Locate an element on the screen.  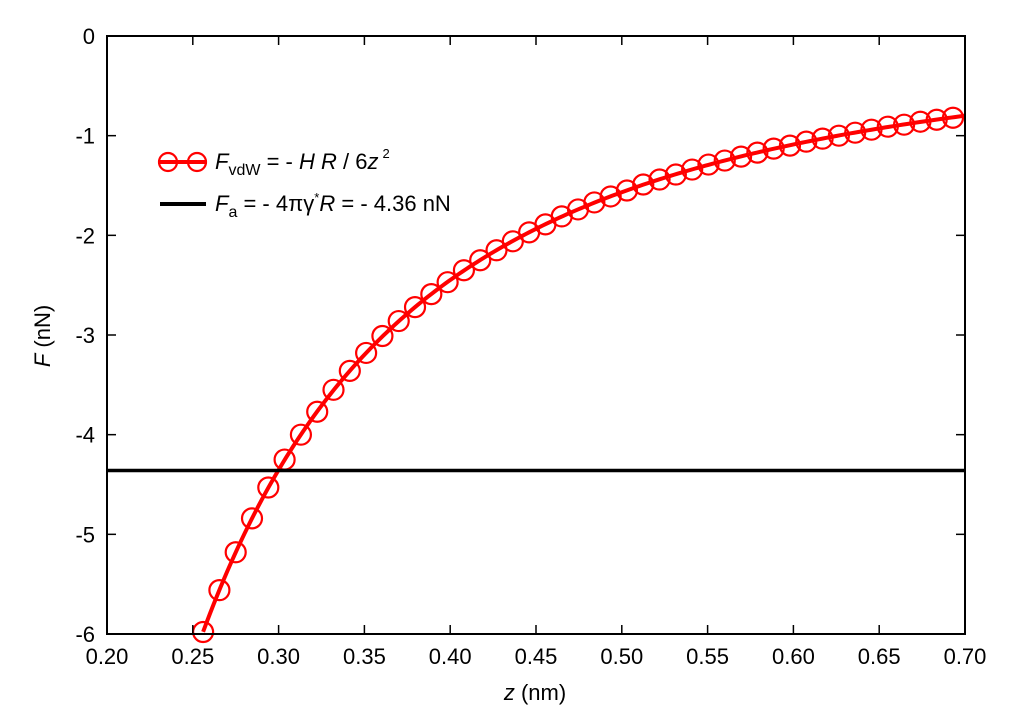
y-tick-label: -2 is located at coordinates (85, 235).